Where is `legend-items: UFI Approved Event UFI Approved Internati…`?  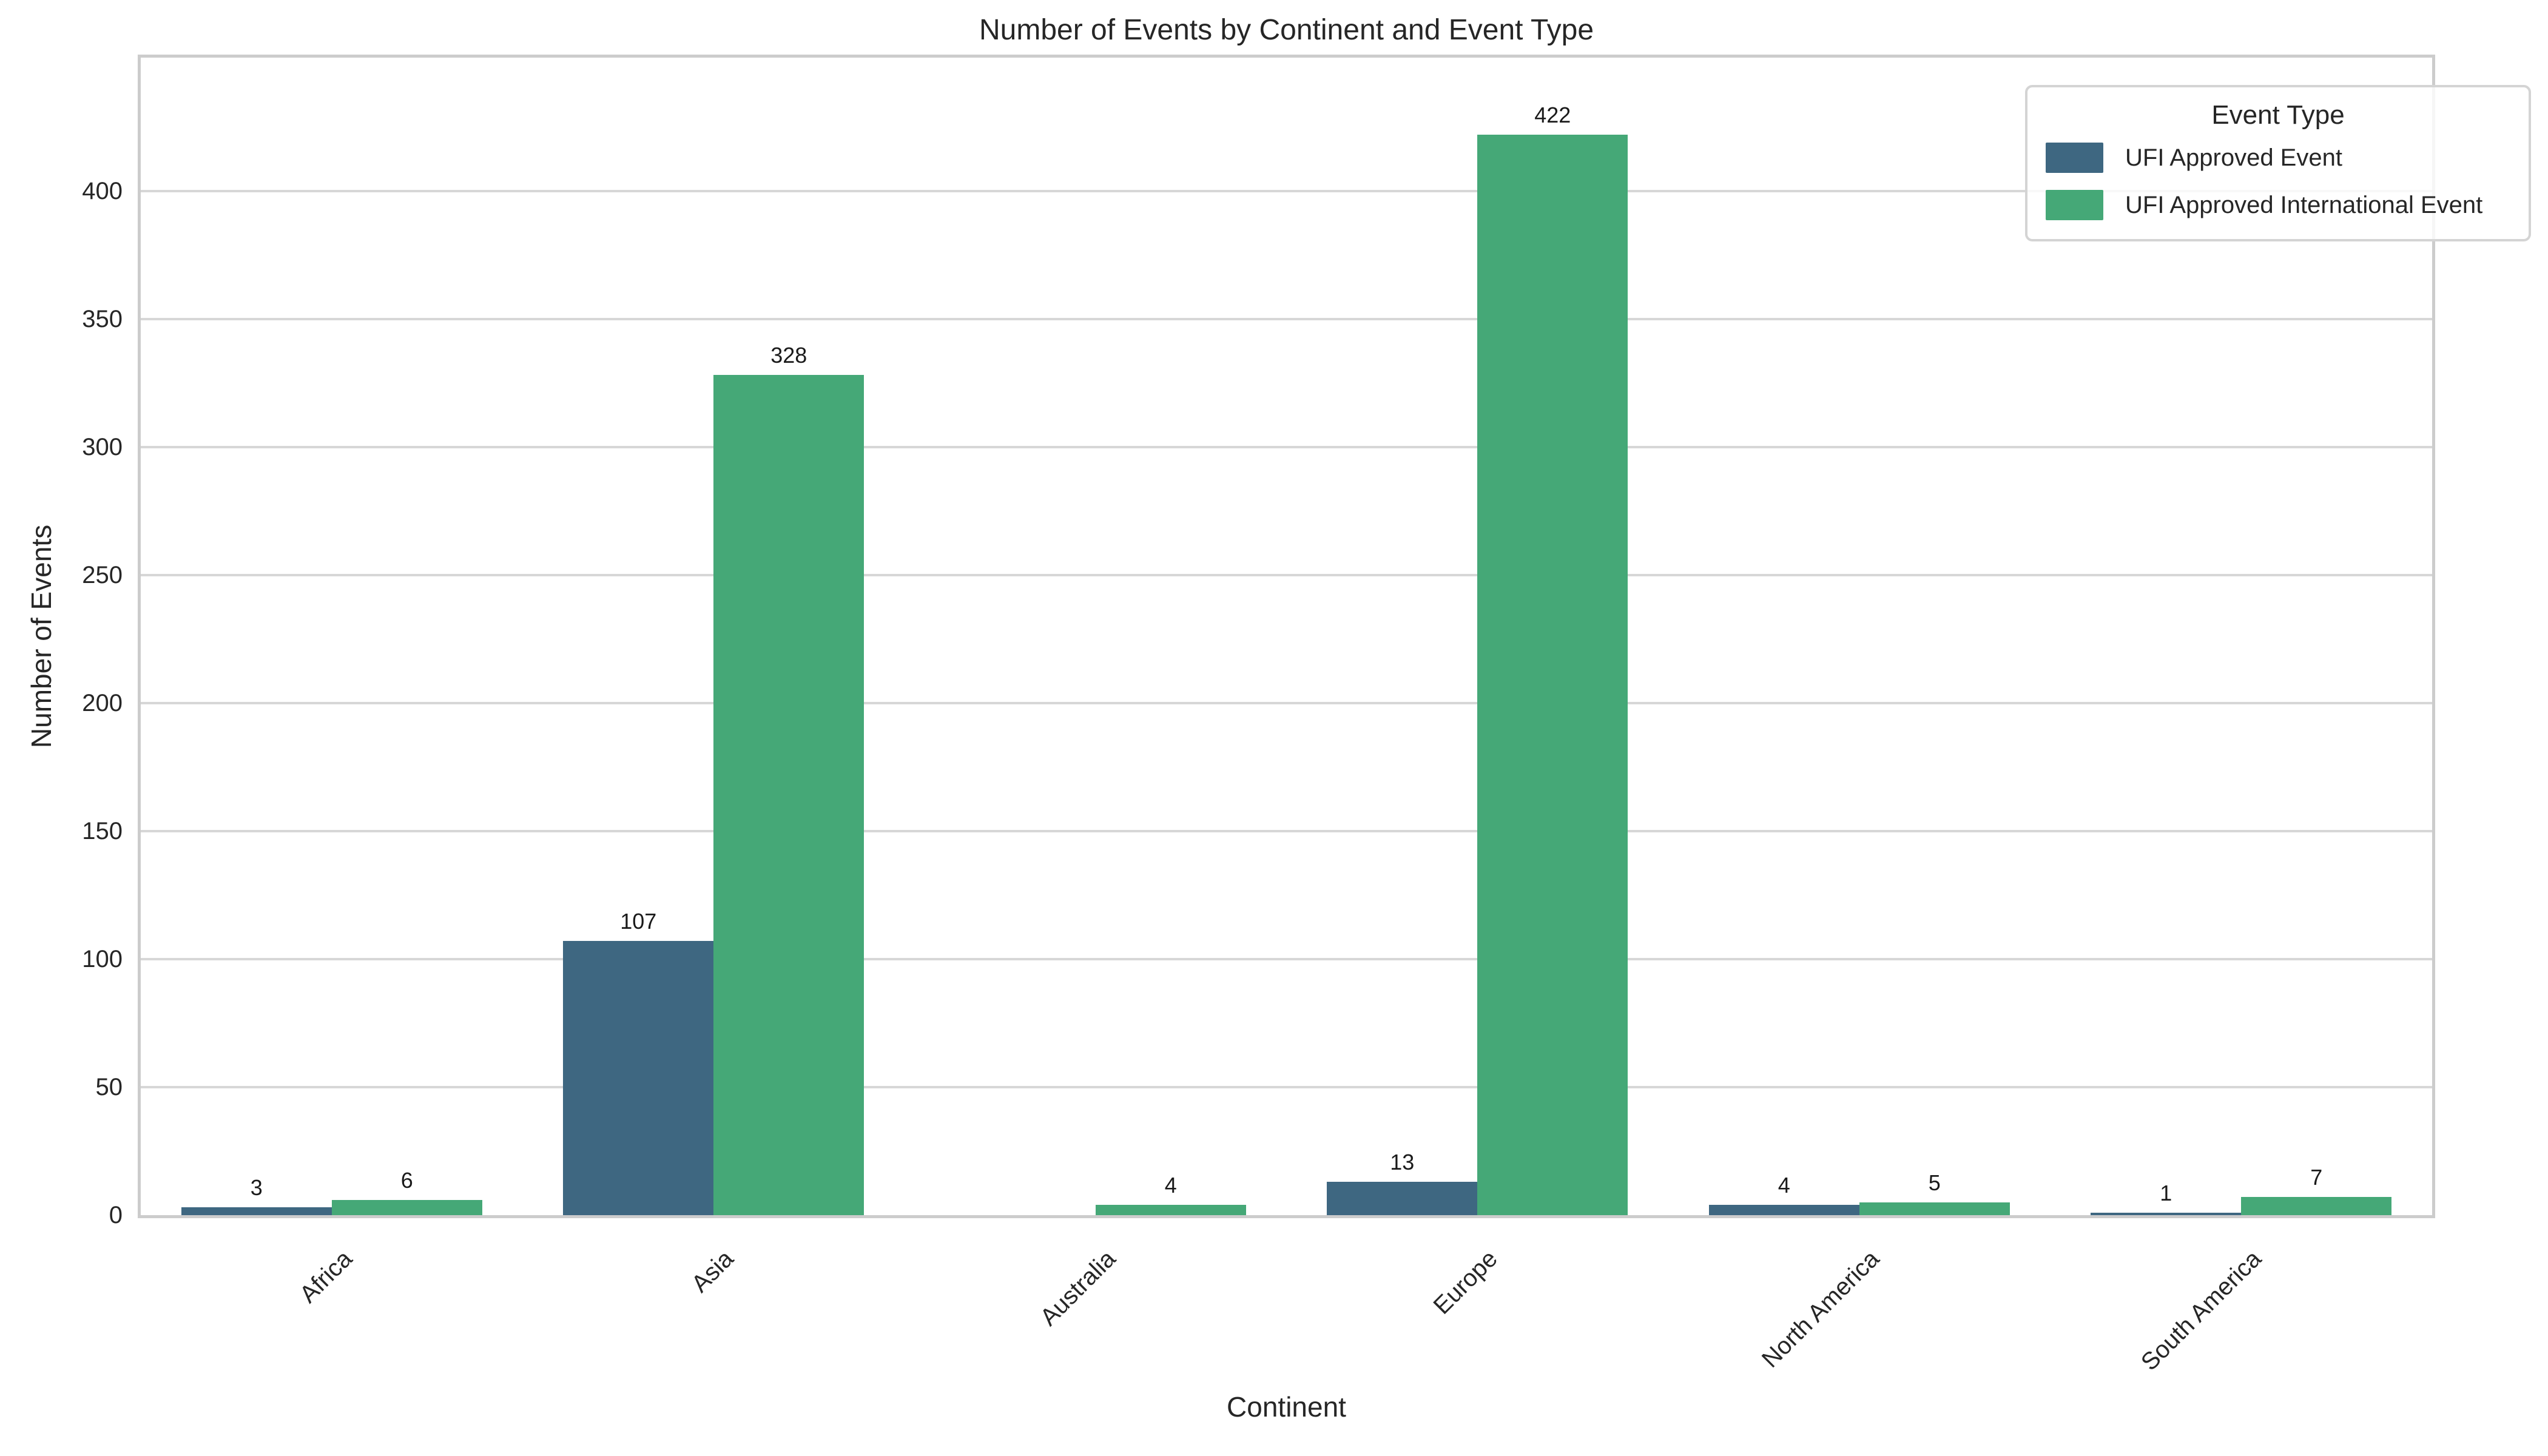 legend-items: UFI Approved Event UFI Approved Internati… is located at coordinates (2278, 181).